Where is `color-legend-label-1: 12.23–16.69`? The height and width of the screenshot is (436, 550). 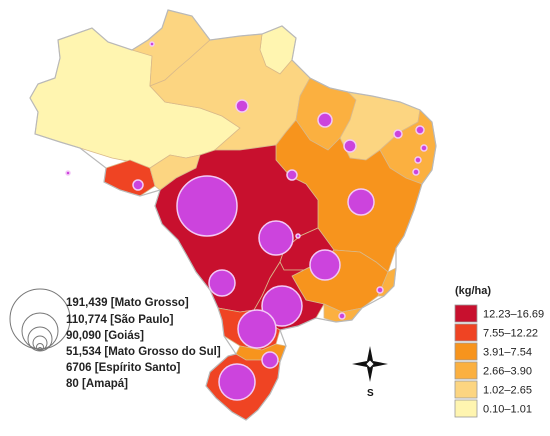
color-legend-label-1: 12.23–16.69 is located at coordinates (513, 315).